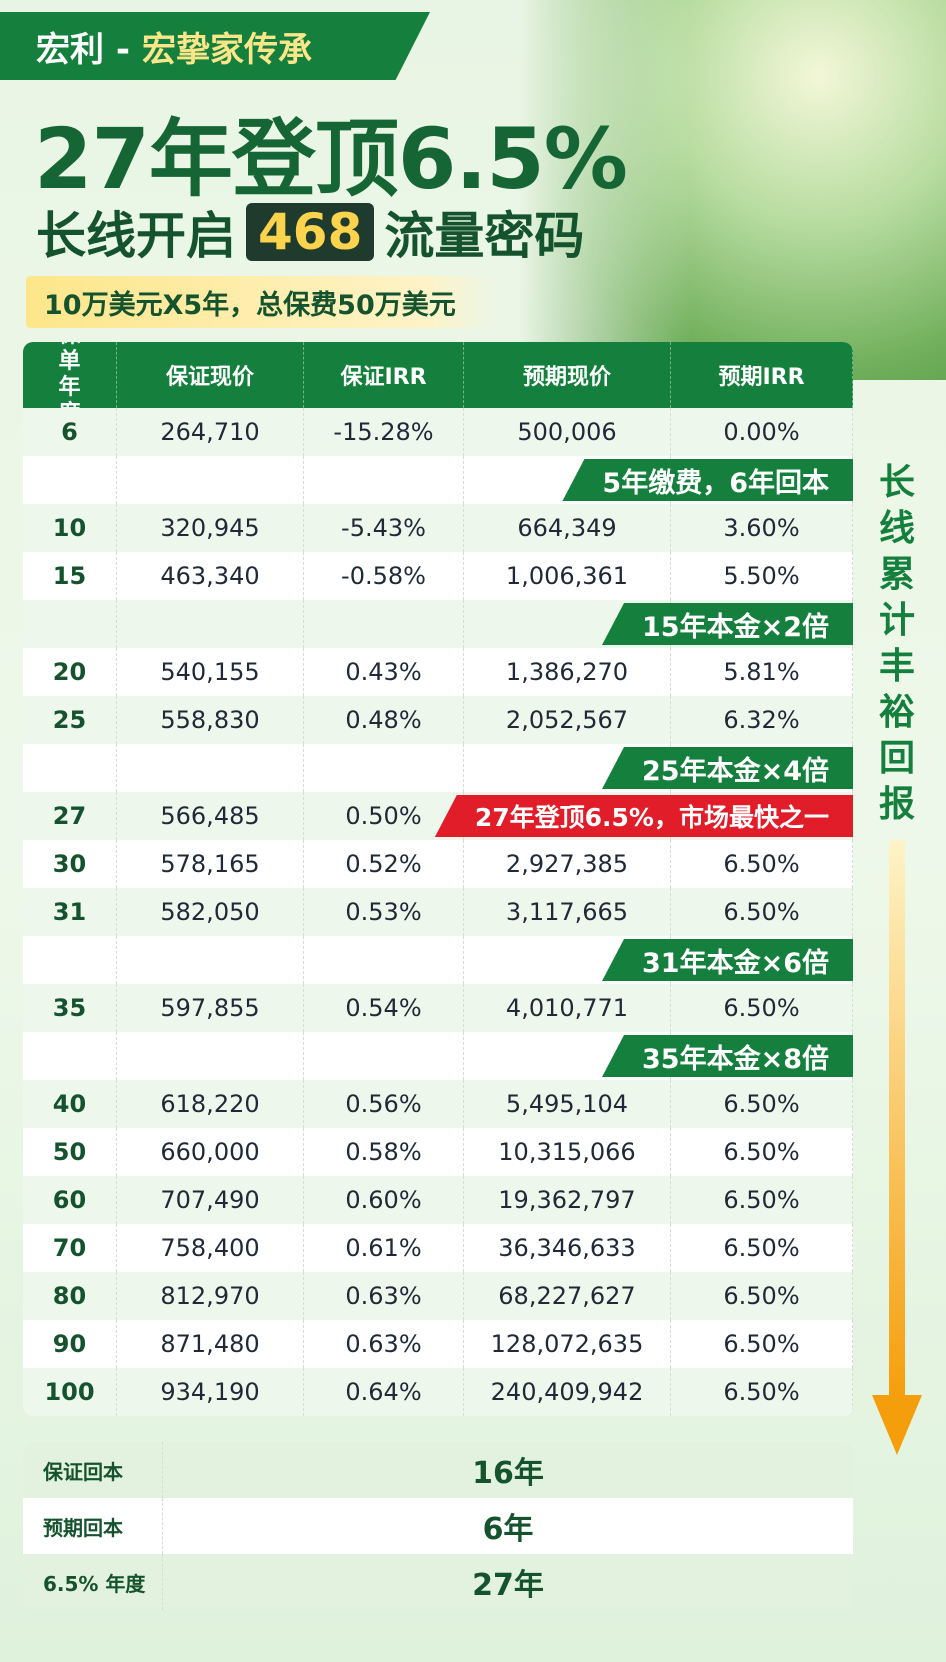 This screenshot has width=946, height=1662. I want to click on brand-prefix: 宏利 -, so click(83, 49).